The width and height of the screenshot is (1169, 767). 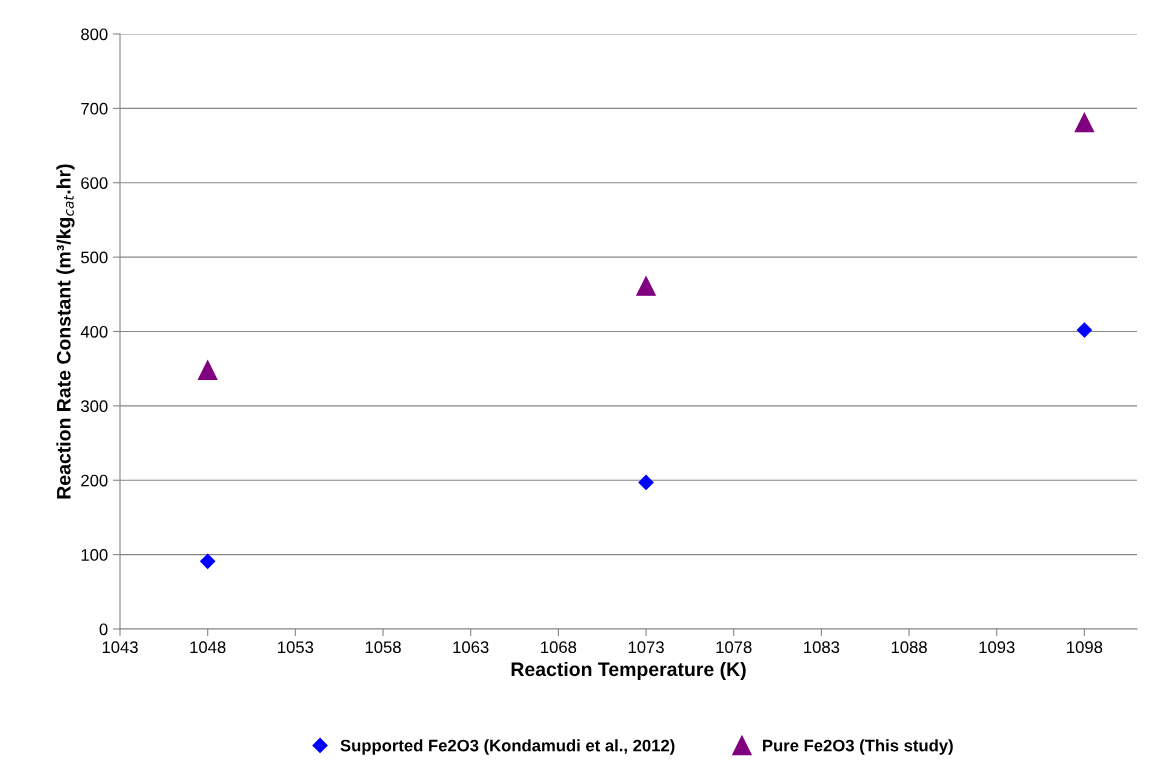 What do you see at coordinates (94, 34) in the screenshot?
I see `y-tick-label: 800` at bounding box center [94, 34].